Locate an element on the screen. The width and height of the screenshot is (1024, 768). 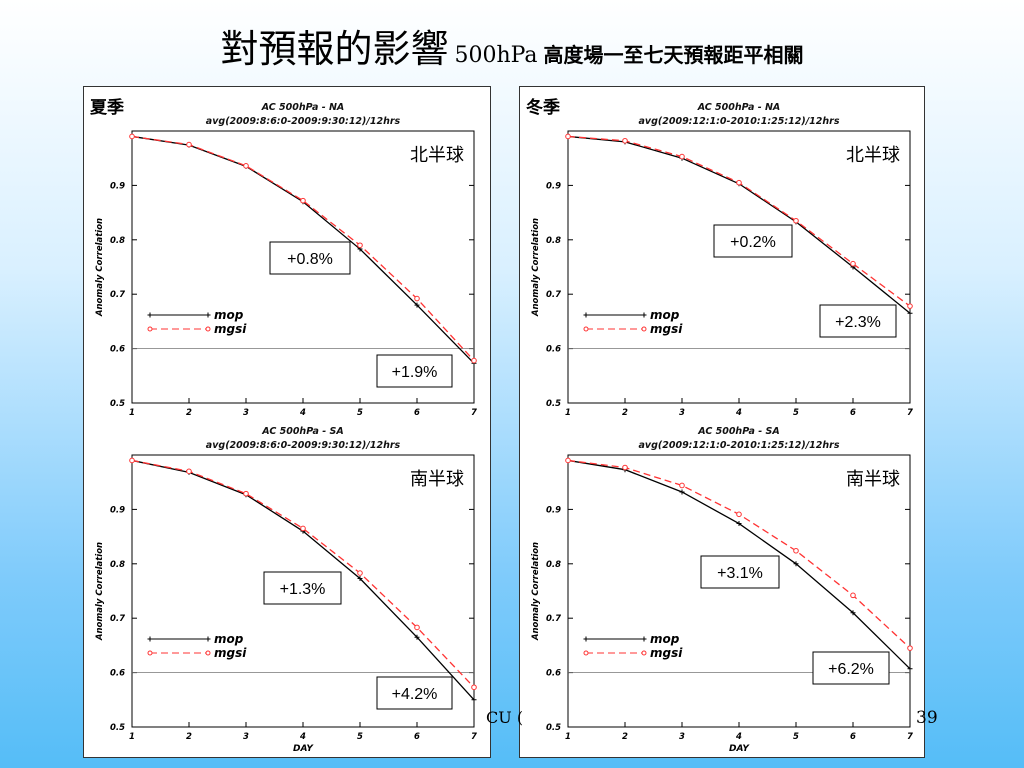
region-label: 南半球 is located at coordinates (437, 479).